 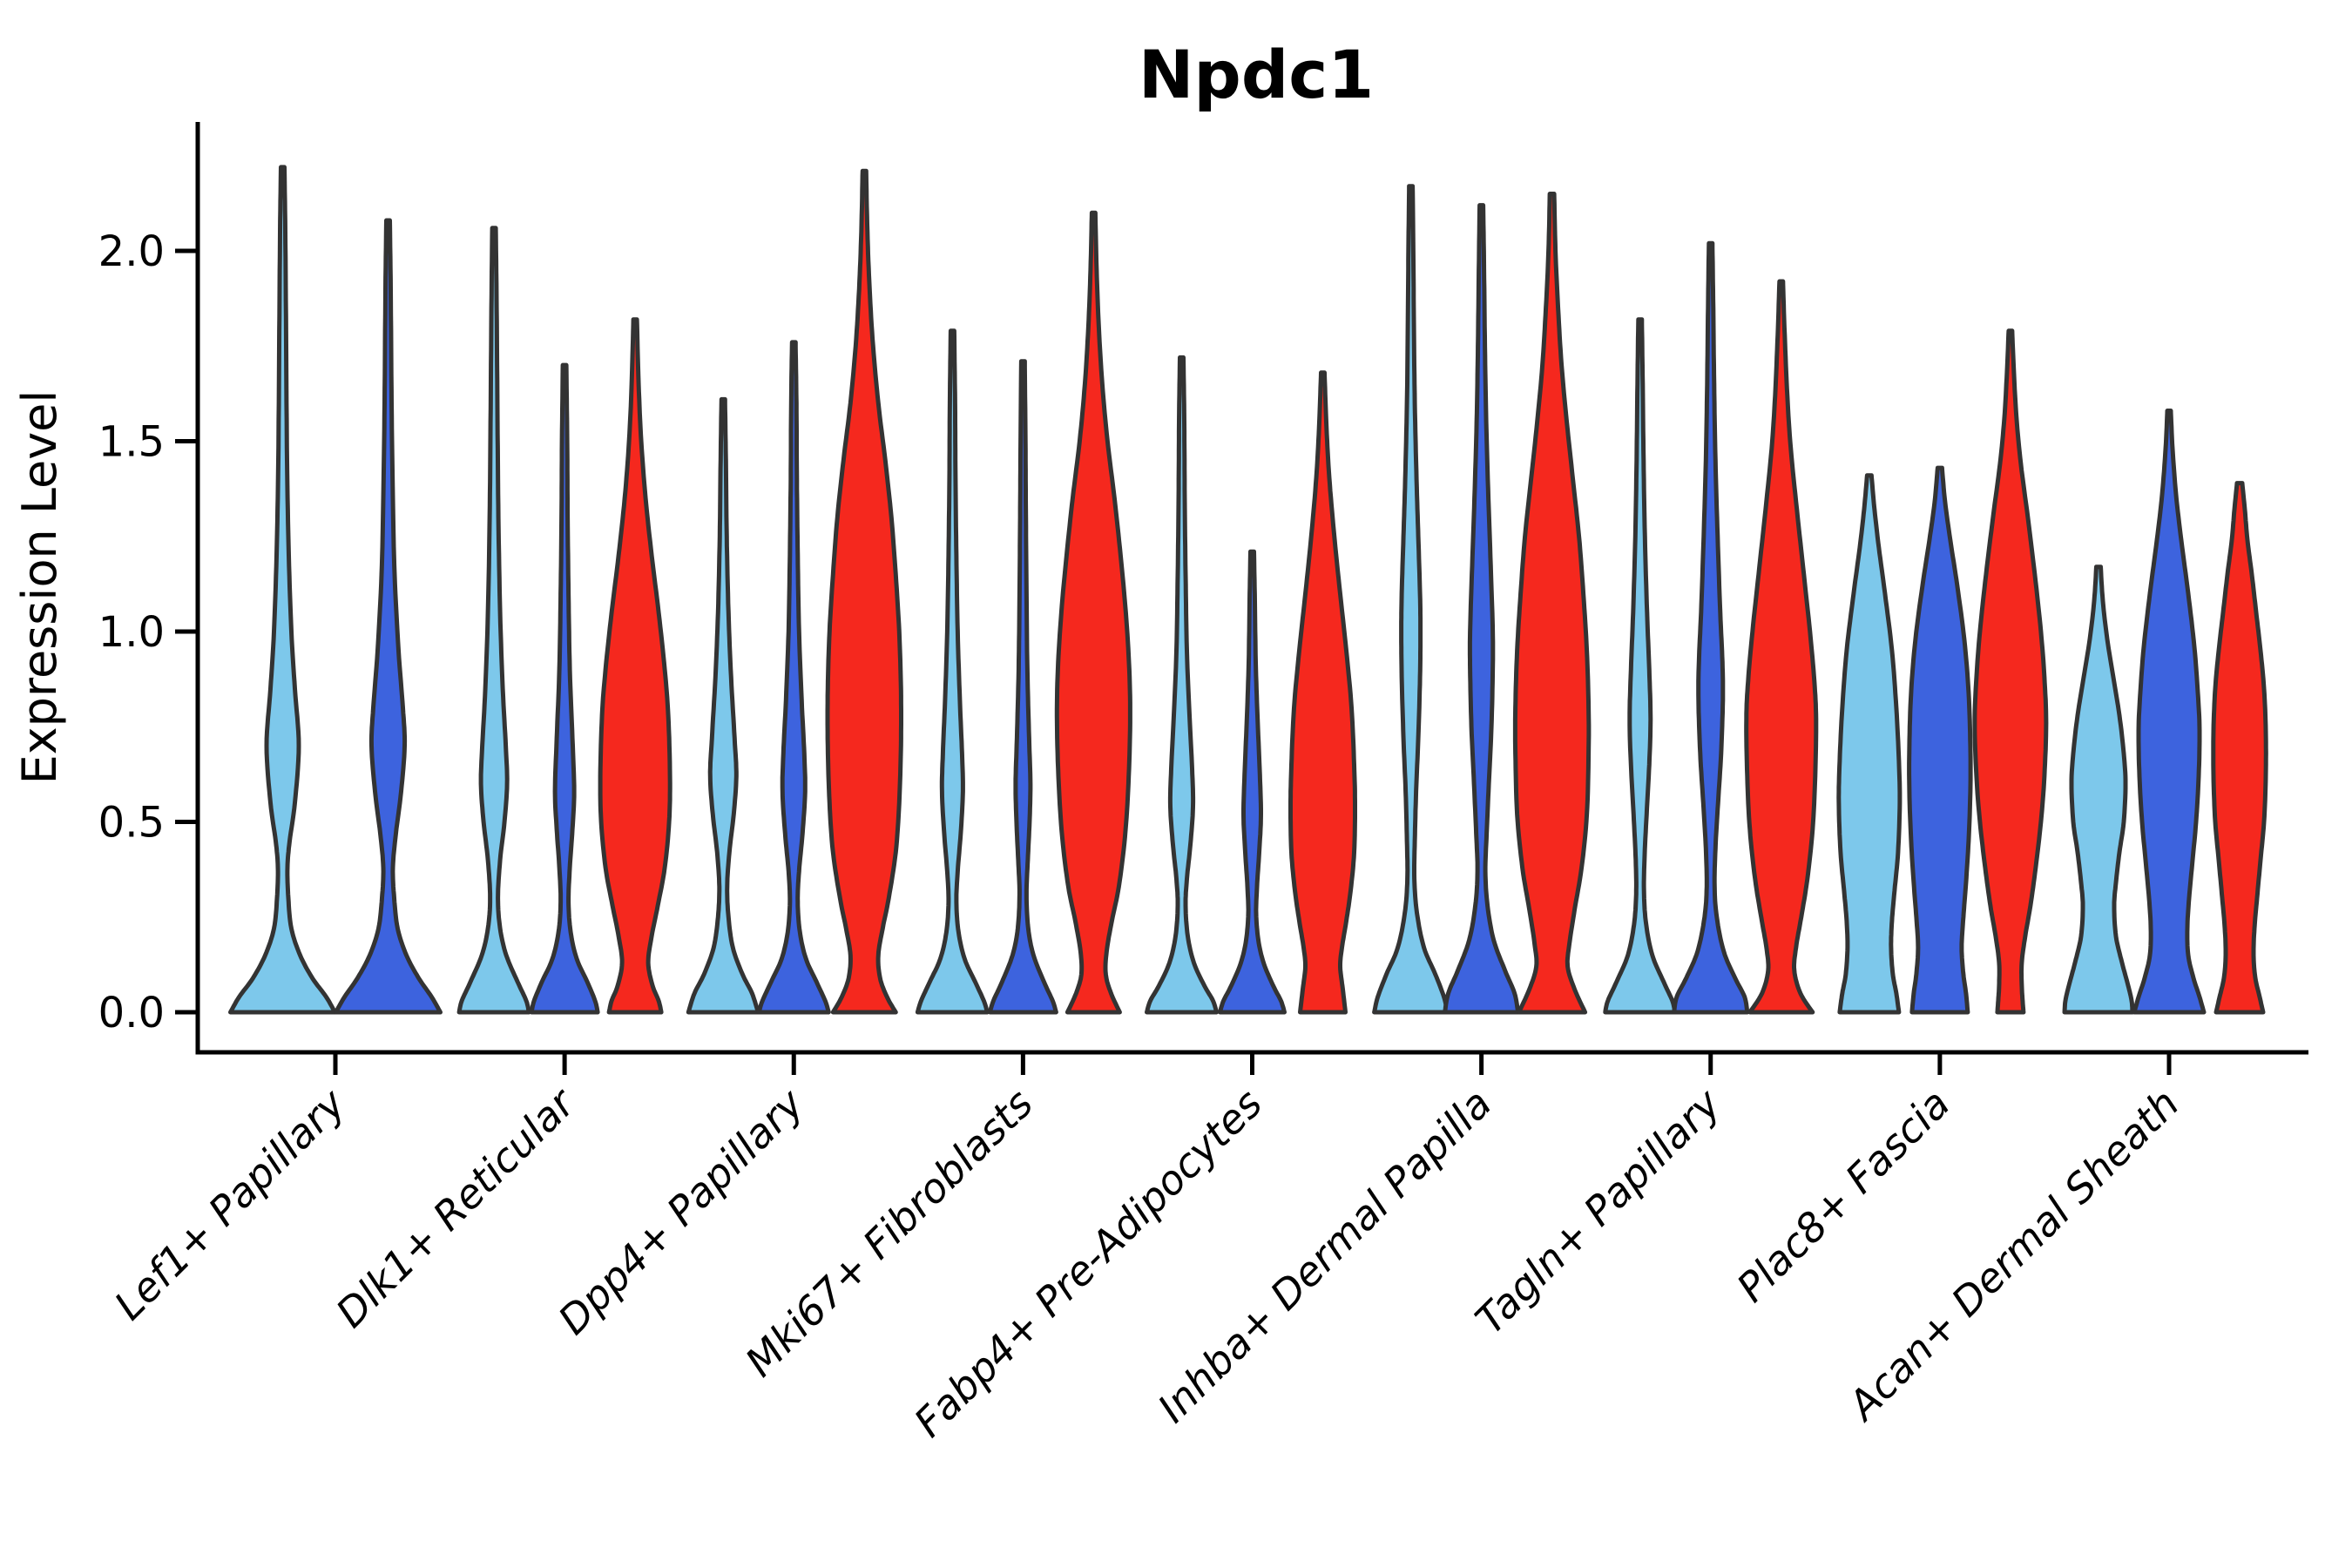 I want to click on y-tick-label: 0.0, so click(x=131, y=1013).